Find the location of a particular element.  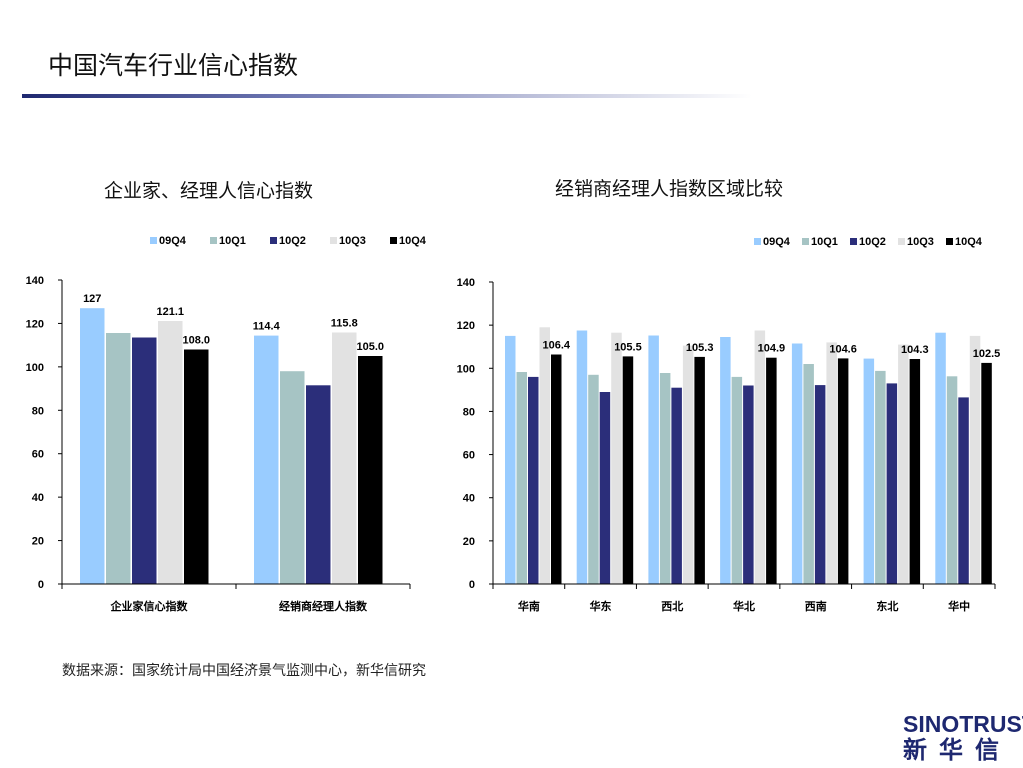

chart2-y-tick-label: 20 is located at coordinates (469, 542).